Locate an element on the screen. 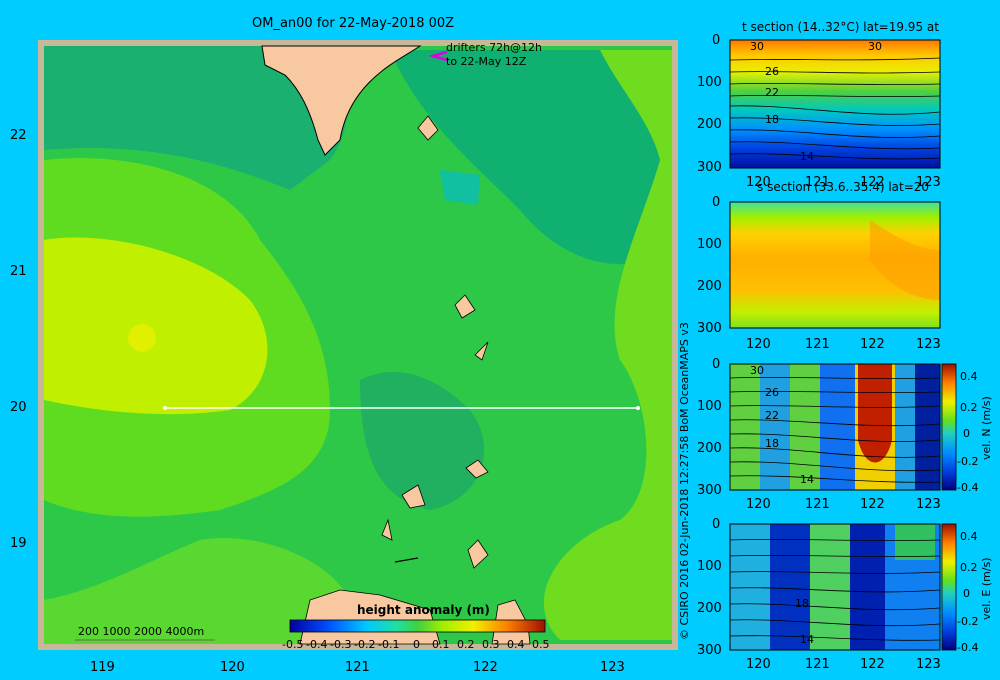 This screenshot has width=1000, height=680. vel-e-label: vel. E (m/s) is located at coordinates (986, 588).